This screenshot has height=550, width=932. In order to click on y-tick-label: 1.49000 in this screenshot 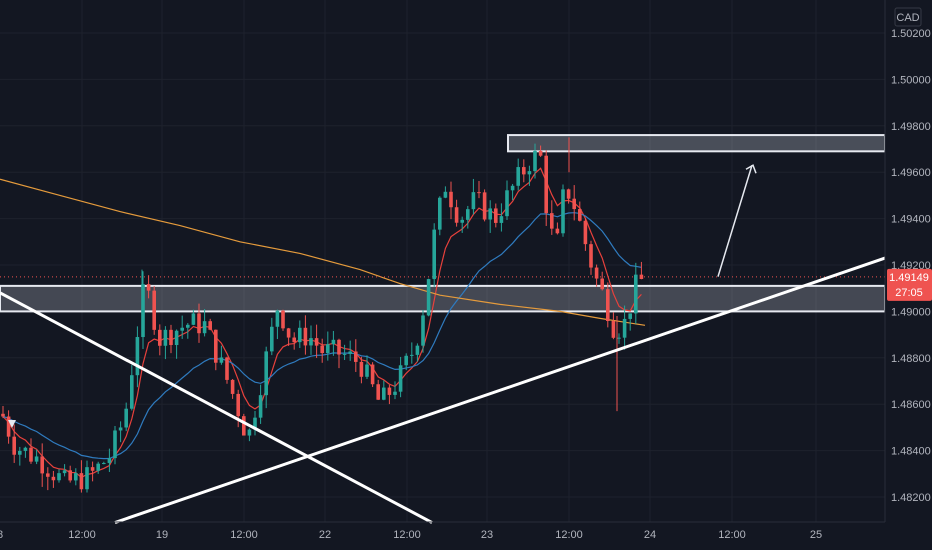, I will do `click(911, 312)`.